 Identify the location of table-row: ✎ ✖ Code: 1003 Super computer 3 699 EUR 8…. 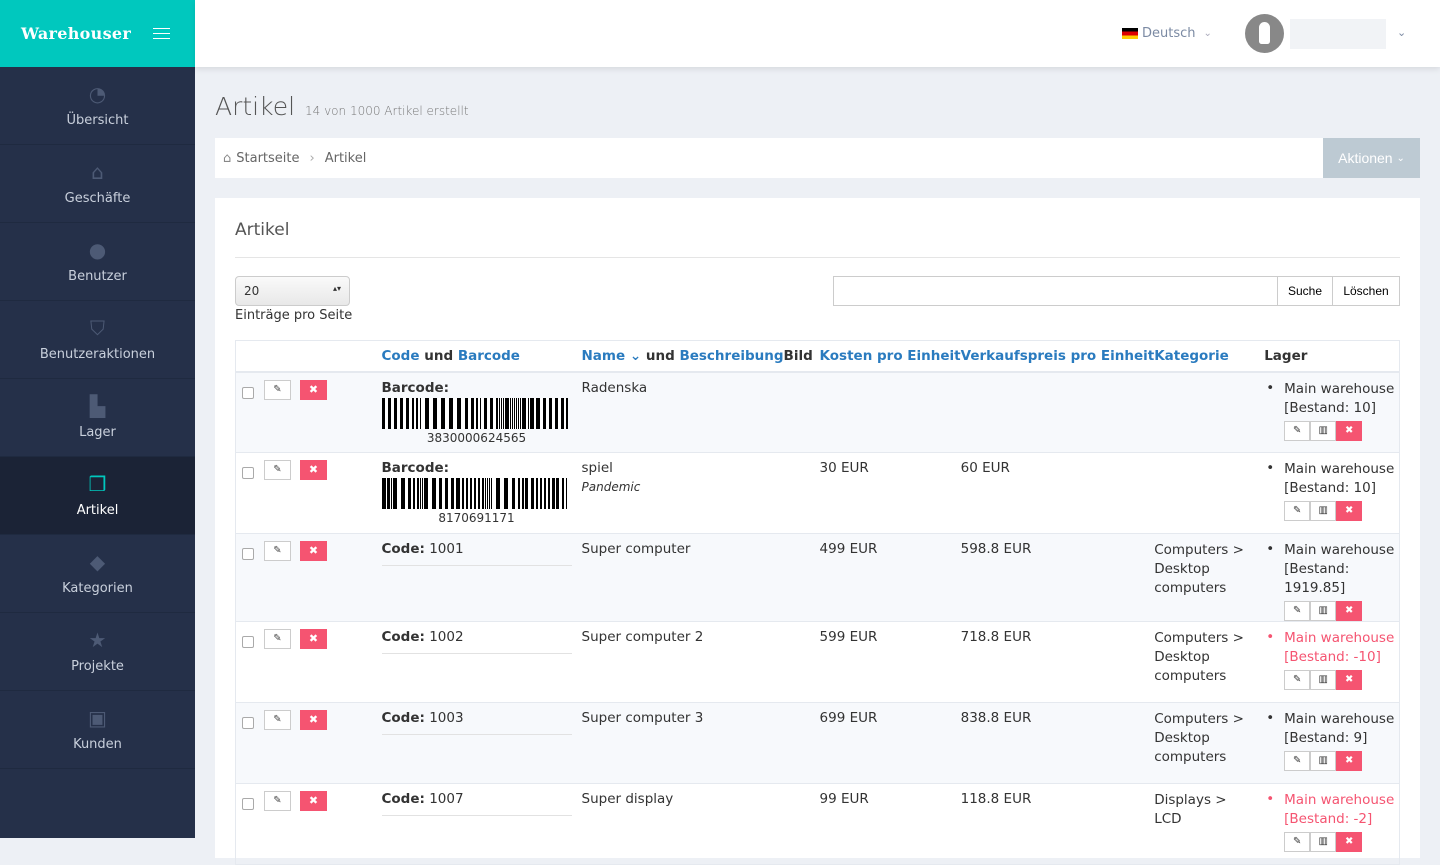
(817, 743).